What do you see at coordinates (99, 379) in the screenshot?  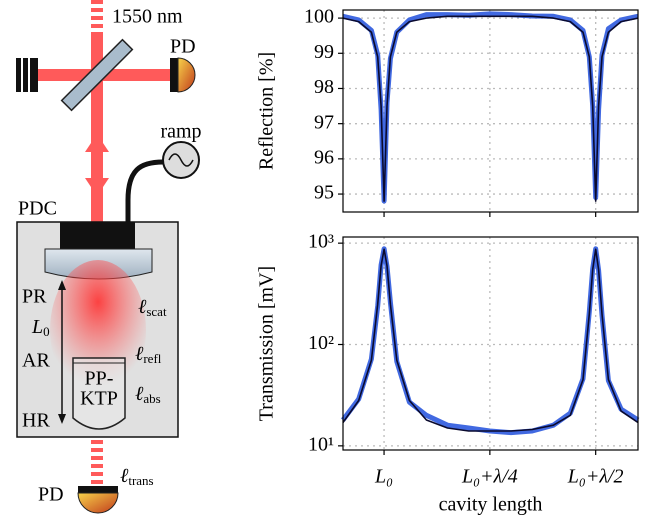 I see `label: PP-` at bounding box center [99, 379].